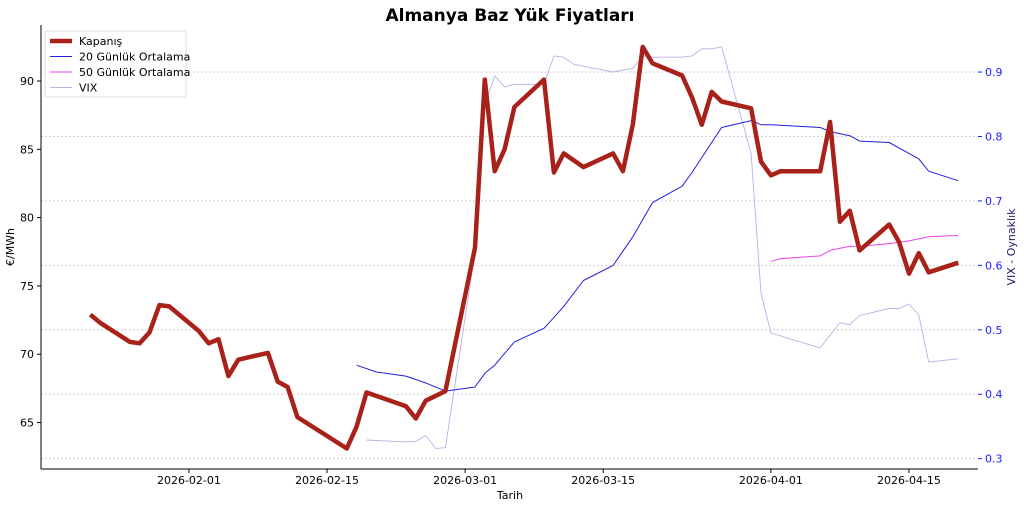 The image size is (1024, 513). I want to click on y2-tick-label: 0.4, so click(994, 394).